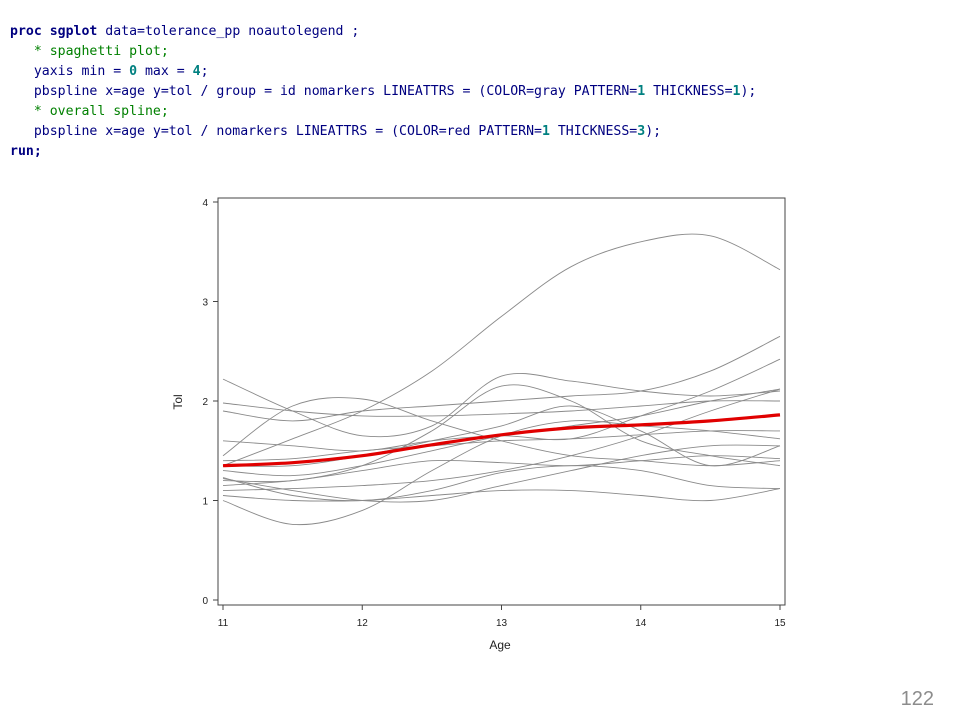 This screenshot has height=720, width=960. What do you see at coordinates (205, 601) in the screenshot?
I see `y-tick-label: 0` at bounding box center [205, 601].